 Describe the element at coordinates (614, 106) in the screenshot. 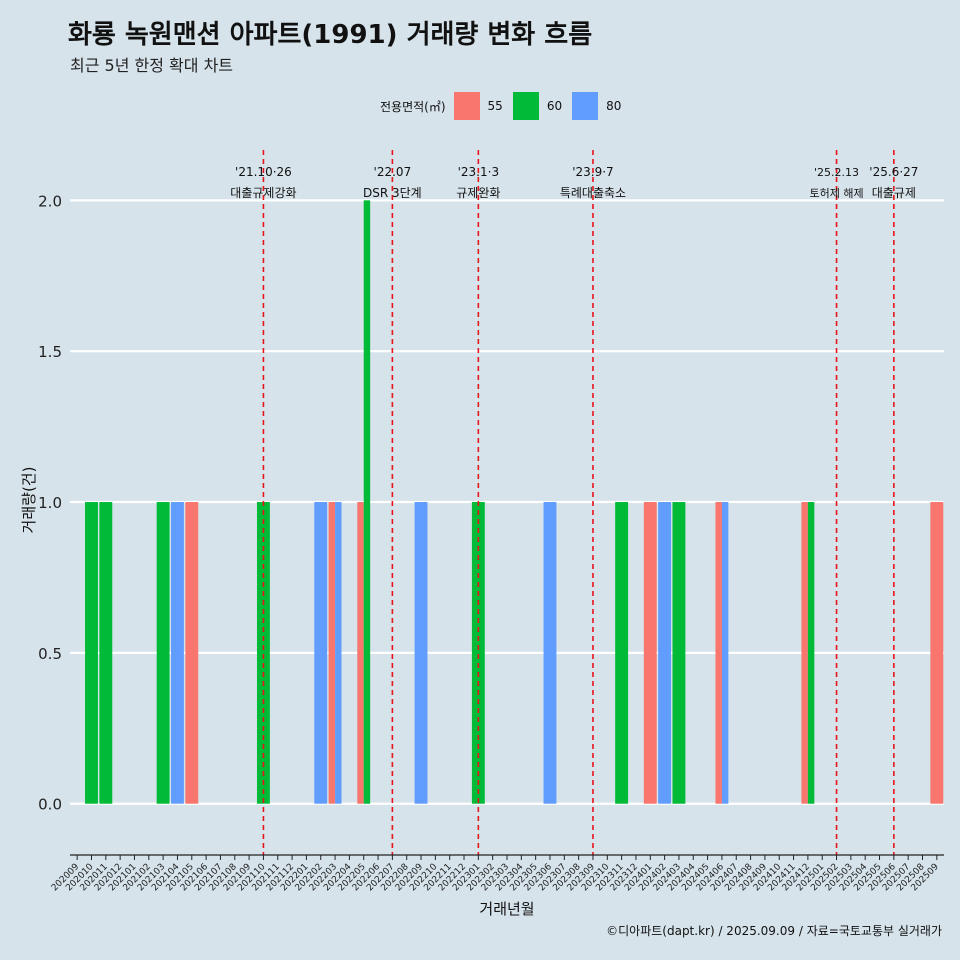

I see `legend-label-80: 80` at that location.